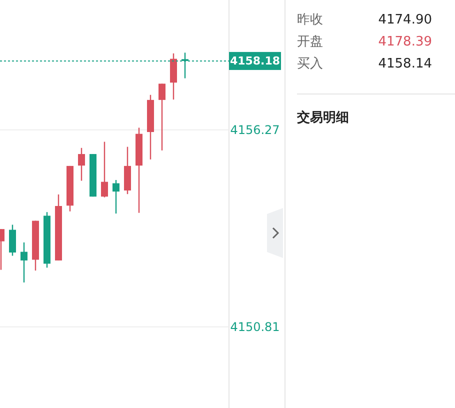  Describe the element at coordinates (310, 42) in the screenshot. I see `text: 开盘` at that location.